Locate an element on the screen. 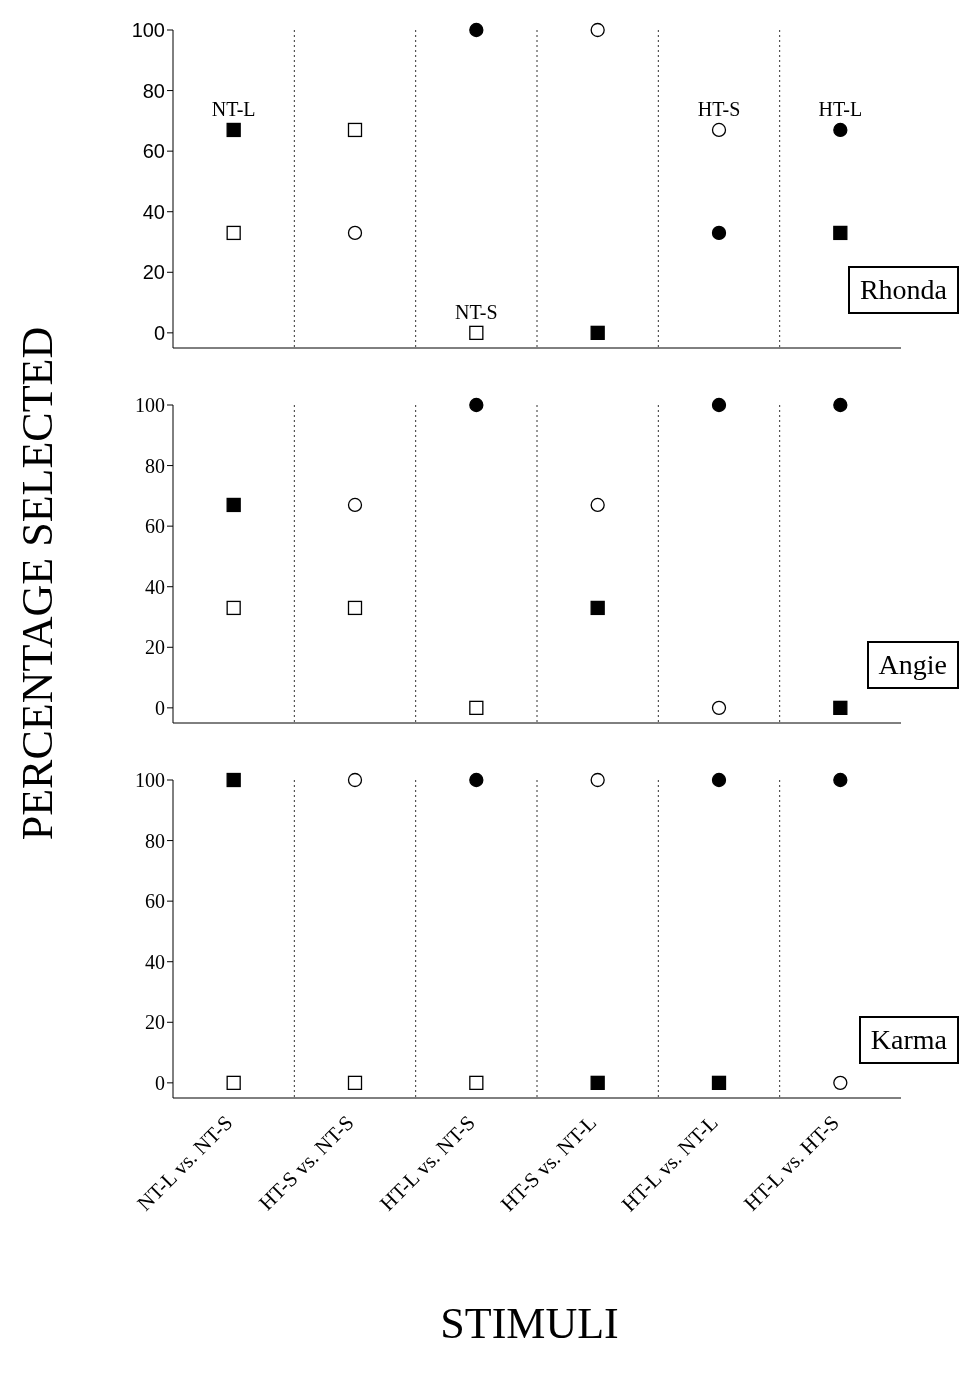  annotation: NT-S is located at coordinates (476, 311).